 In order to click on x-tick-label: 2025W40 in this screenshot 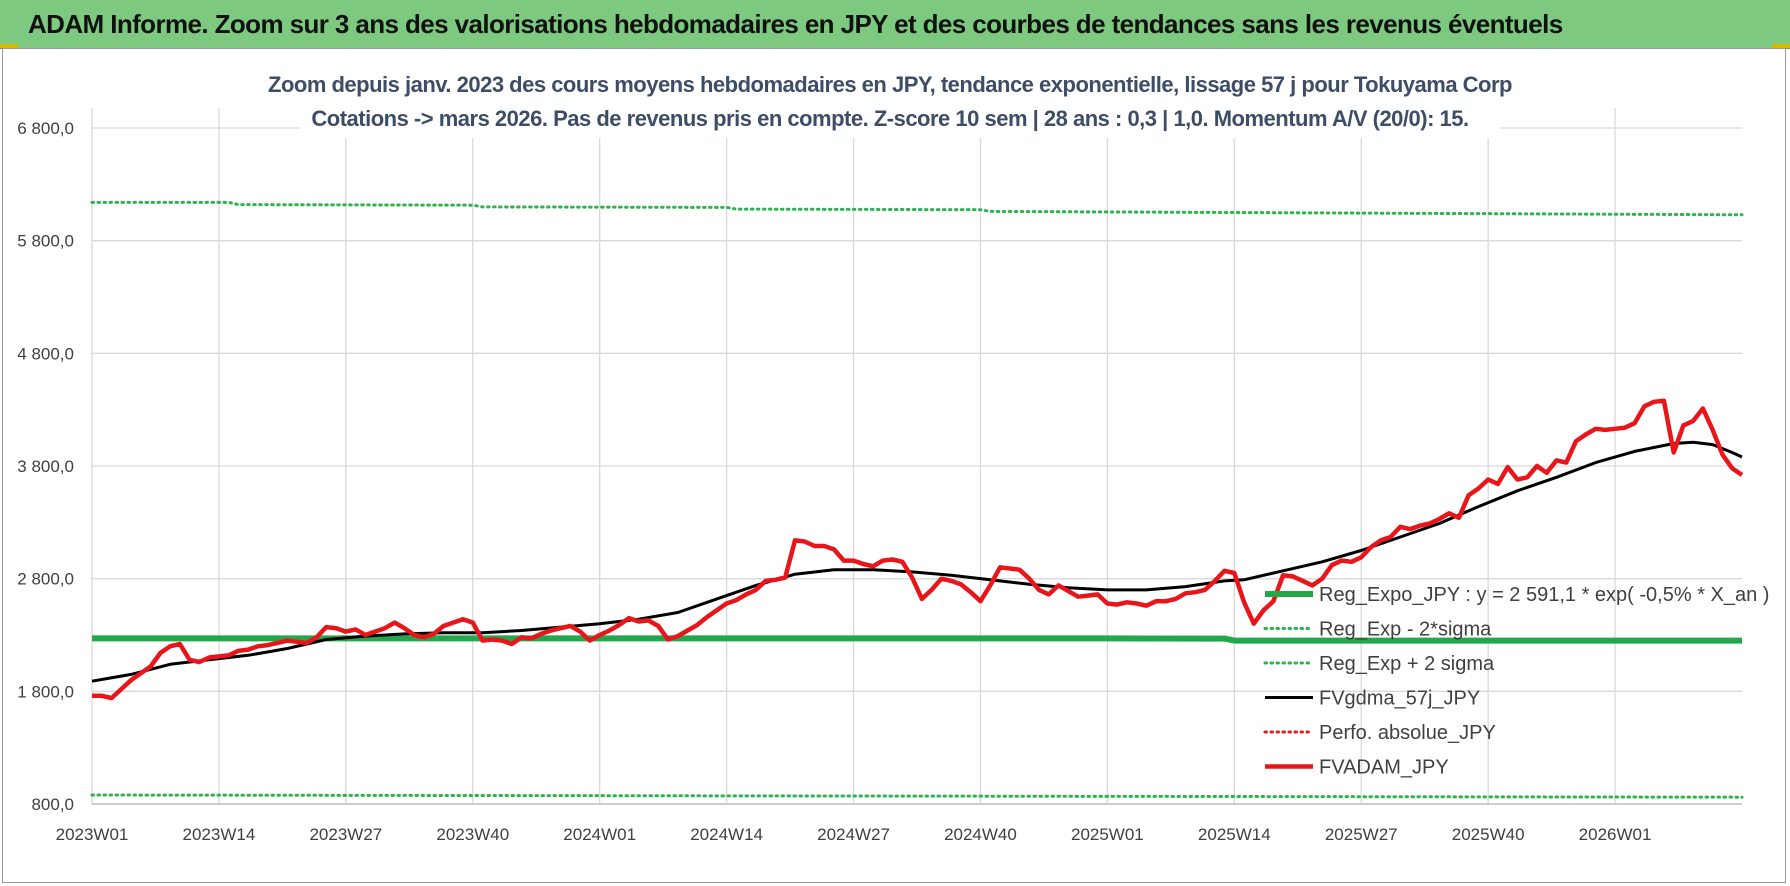, I will do `click(1488, 834)`.